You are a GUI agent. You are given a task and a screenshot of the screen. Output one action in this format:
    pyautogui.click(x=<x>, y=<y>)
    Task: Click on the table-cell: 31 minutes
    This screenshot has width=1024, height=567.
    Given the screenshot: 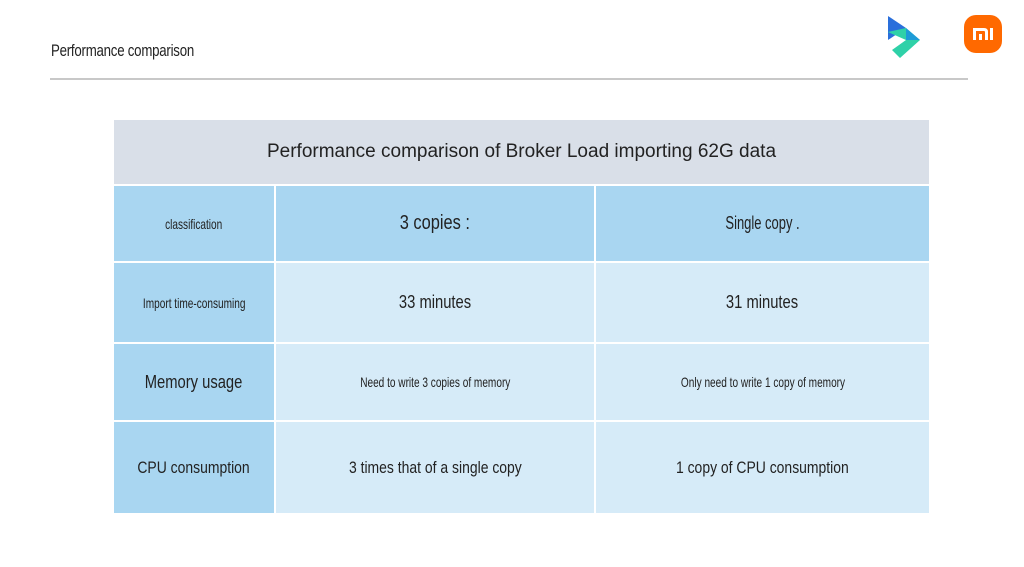 What is the action you would take?
    pyautogui.click(x=762, y=302)
    